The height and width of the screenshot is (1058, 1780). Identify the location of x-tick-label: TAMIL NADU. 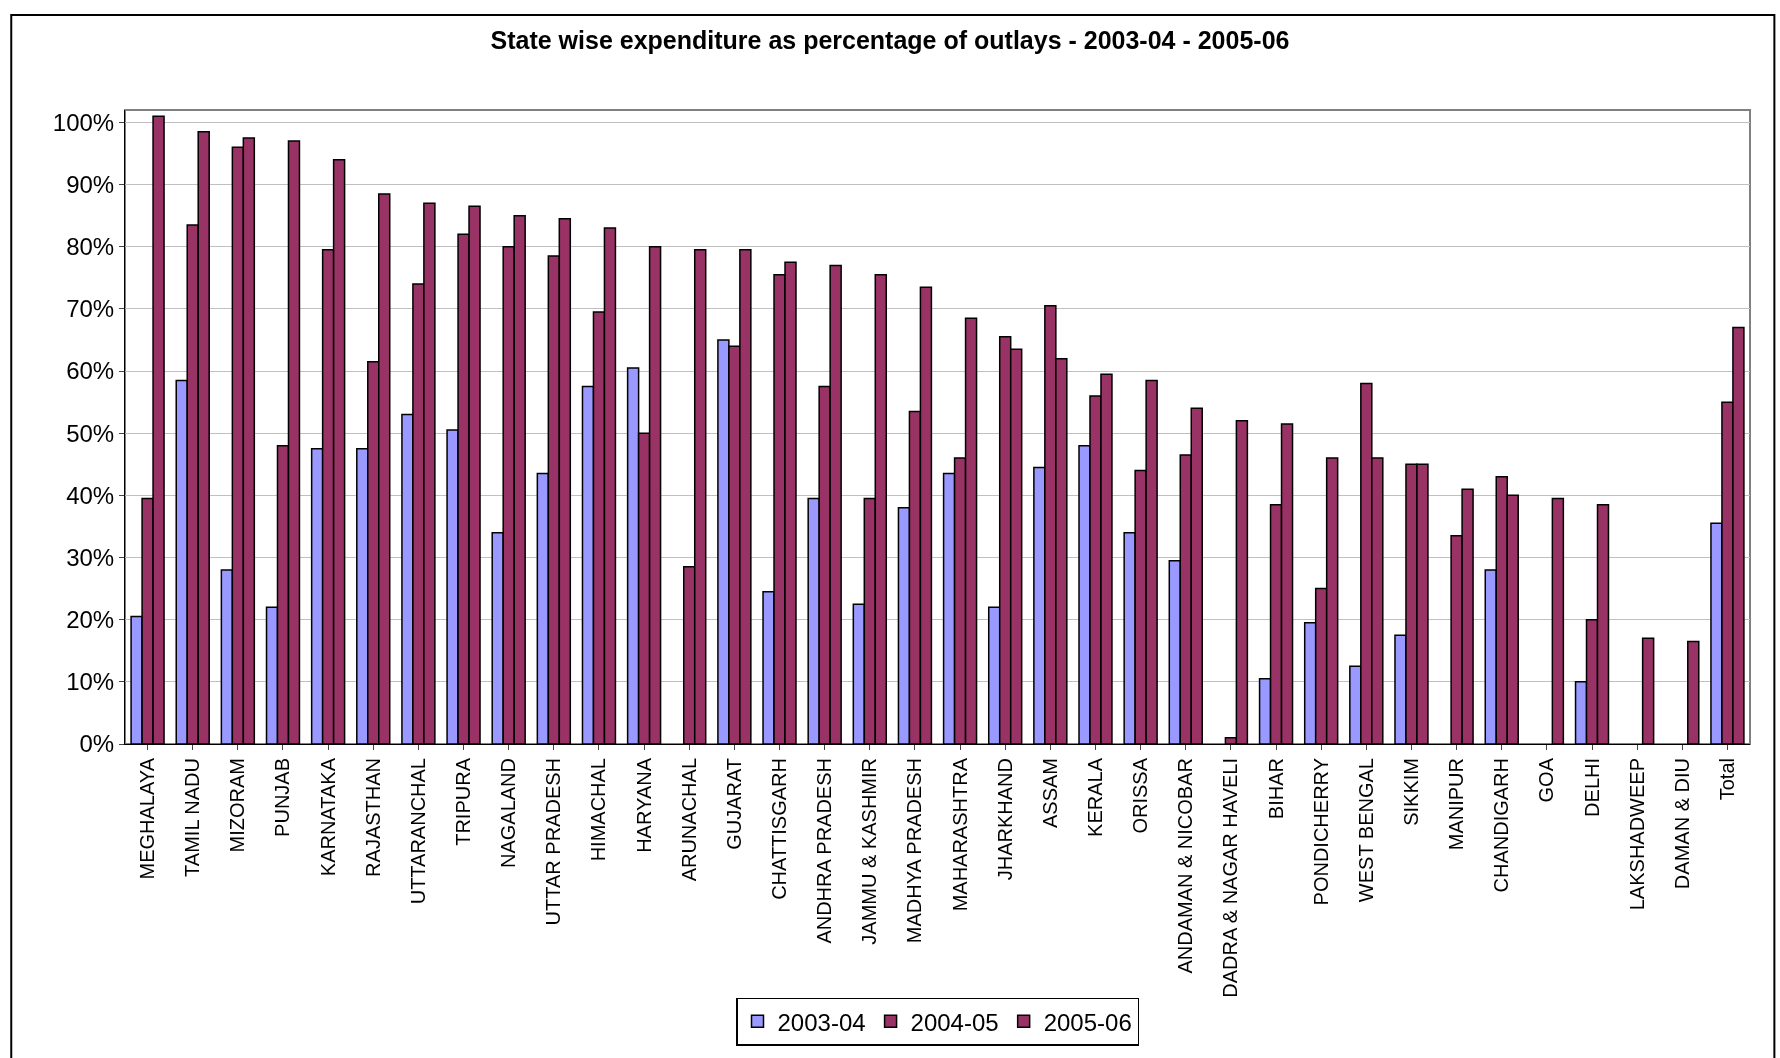
(192, 817).